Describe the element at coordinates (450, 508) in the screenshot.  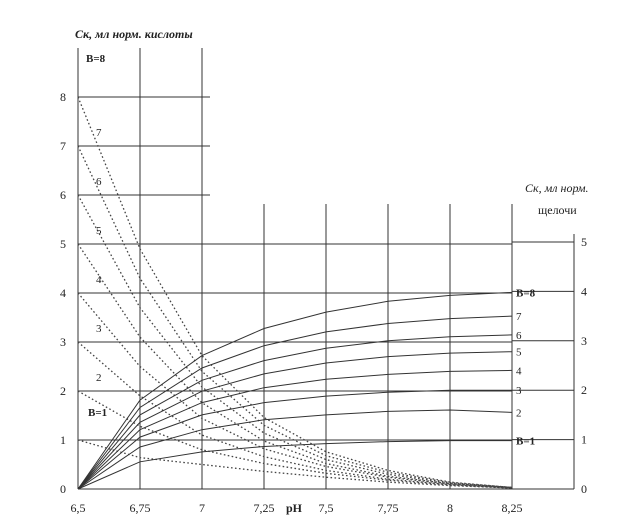
I see `x-tick-label: 8` at that location.